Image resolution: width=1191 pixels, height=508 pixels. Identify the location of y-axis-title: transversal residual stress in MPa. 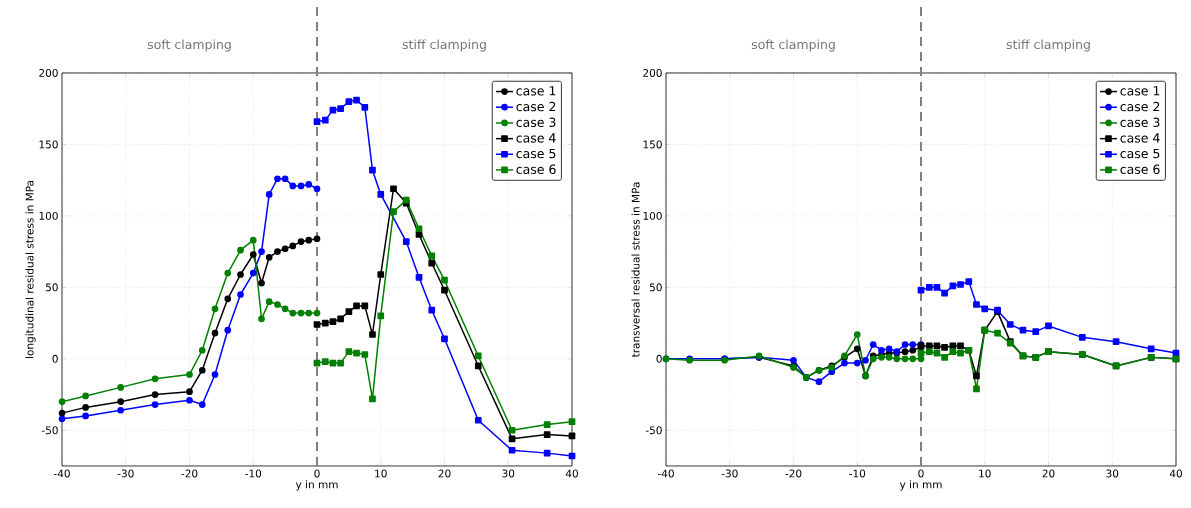
(635, 270).